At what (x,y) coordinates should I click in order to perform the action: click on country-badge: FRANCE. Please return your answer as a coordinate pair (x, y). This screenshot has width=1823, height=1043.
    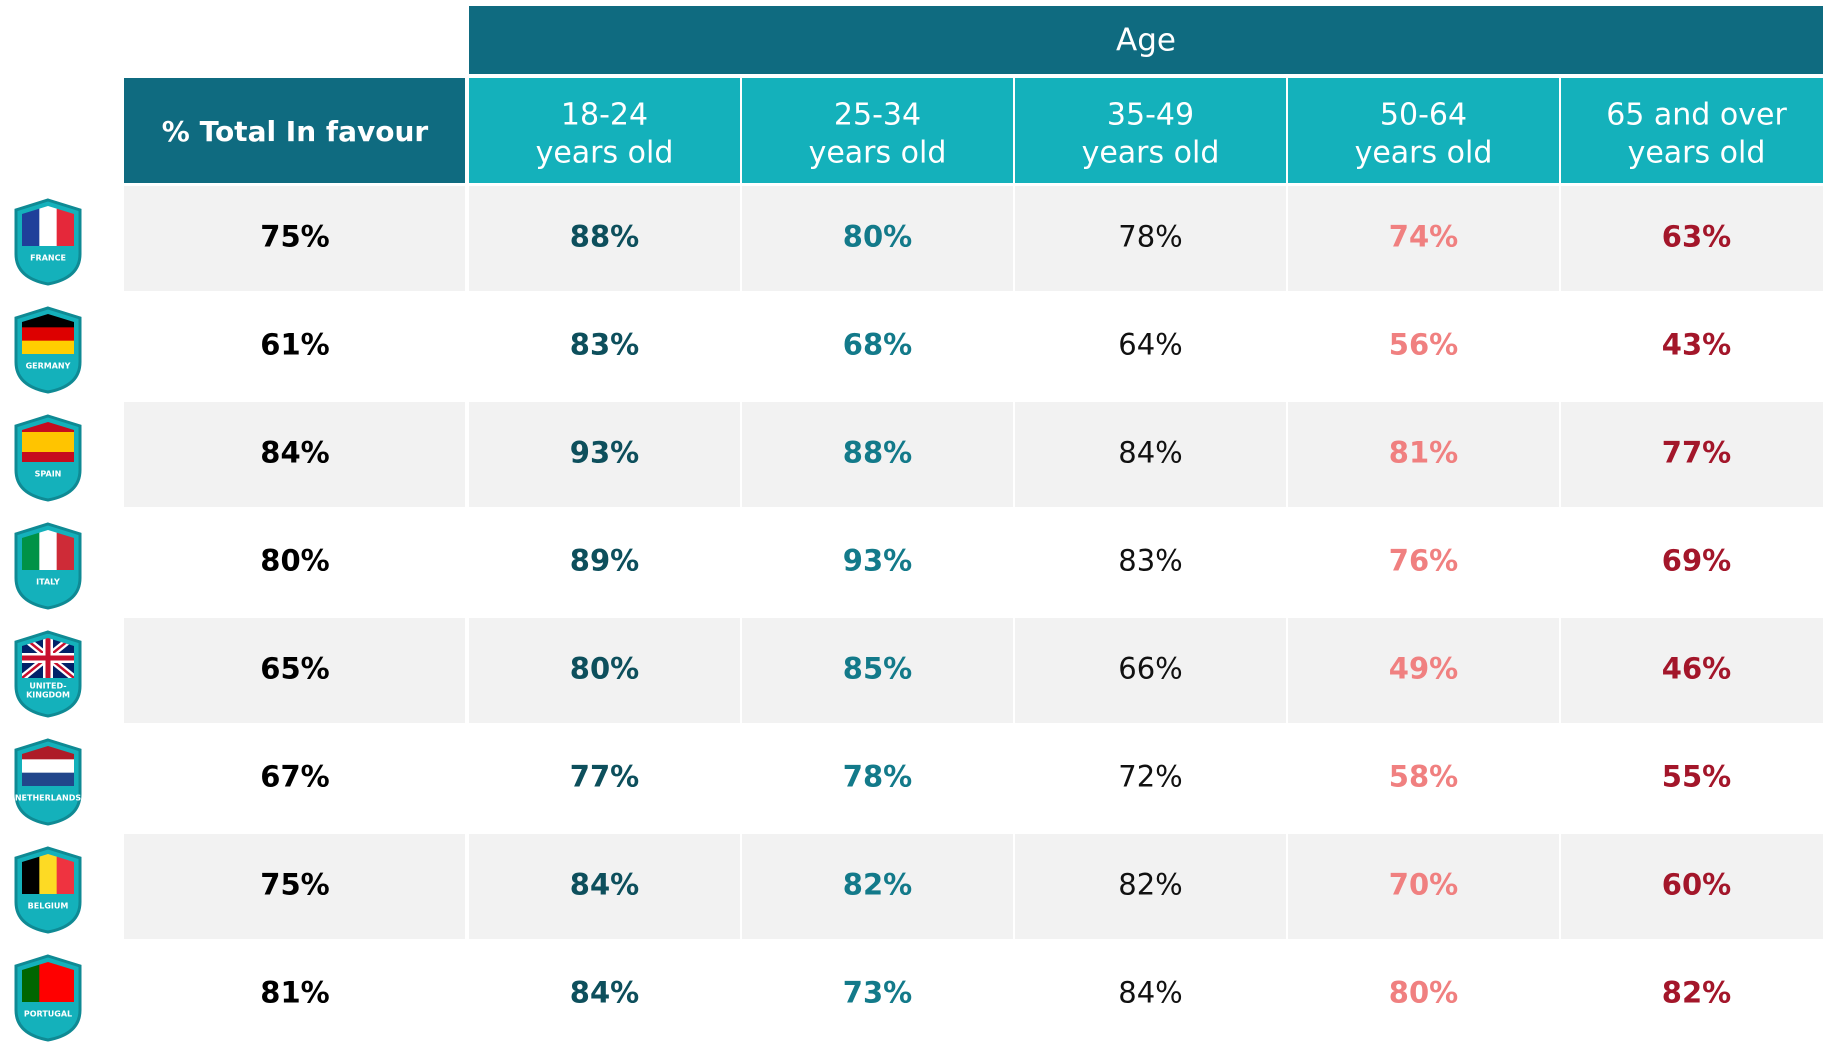
    Looking at the image, I should click on (48, 242).